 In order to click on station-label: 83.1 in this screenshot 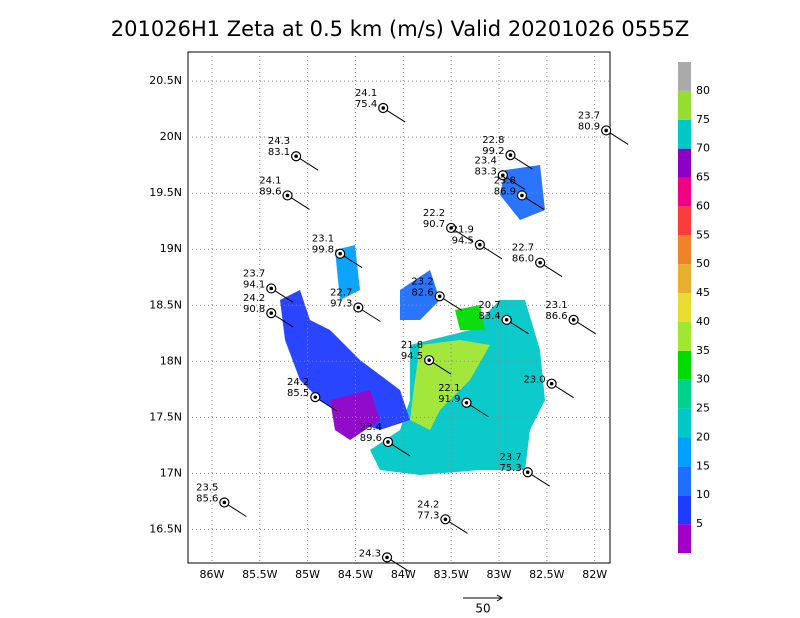, I will do `click(279, 152)`.